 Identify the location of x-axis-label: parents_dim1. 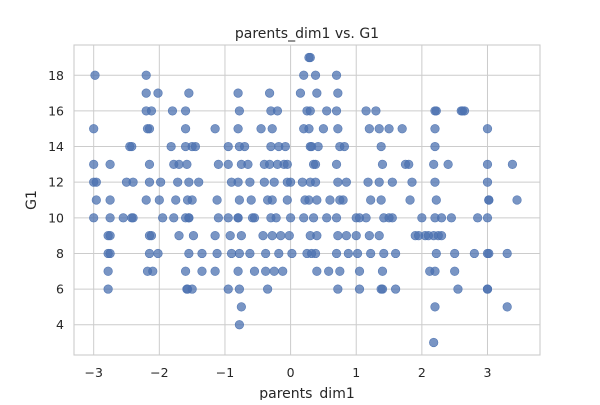
(307, 393).